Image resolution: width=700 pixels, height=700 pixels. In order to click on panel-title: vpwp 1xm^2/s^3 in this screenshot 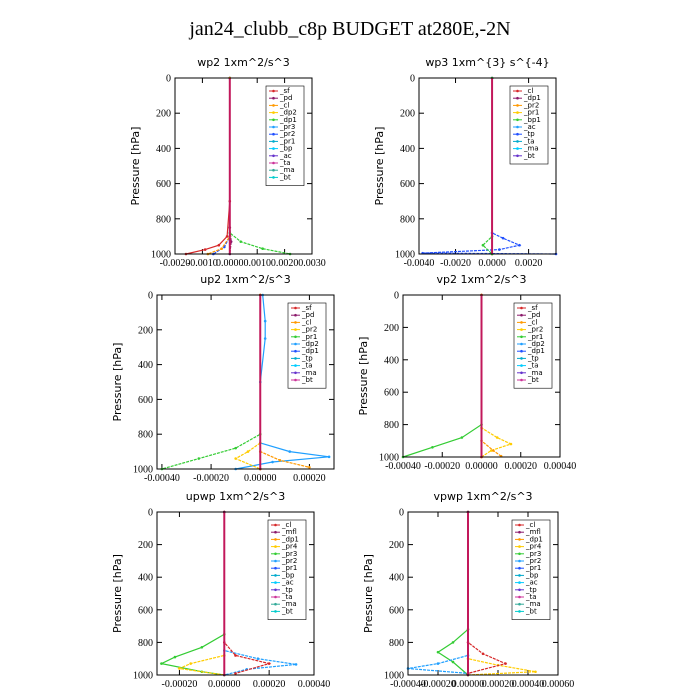, I will do `click(482, 496)`.